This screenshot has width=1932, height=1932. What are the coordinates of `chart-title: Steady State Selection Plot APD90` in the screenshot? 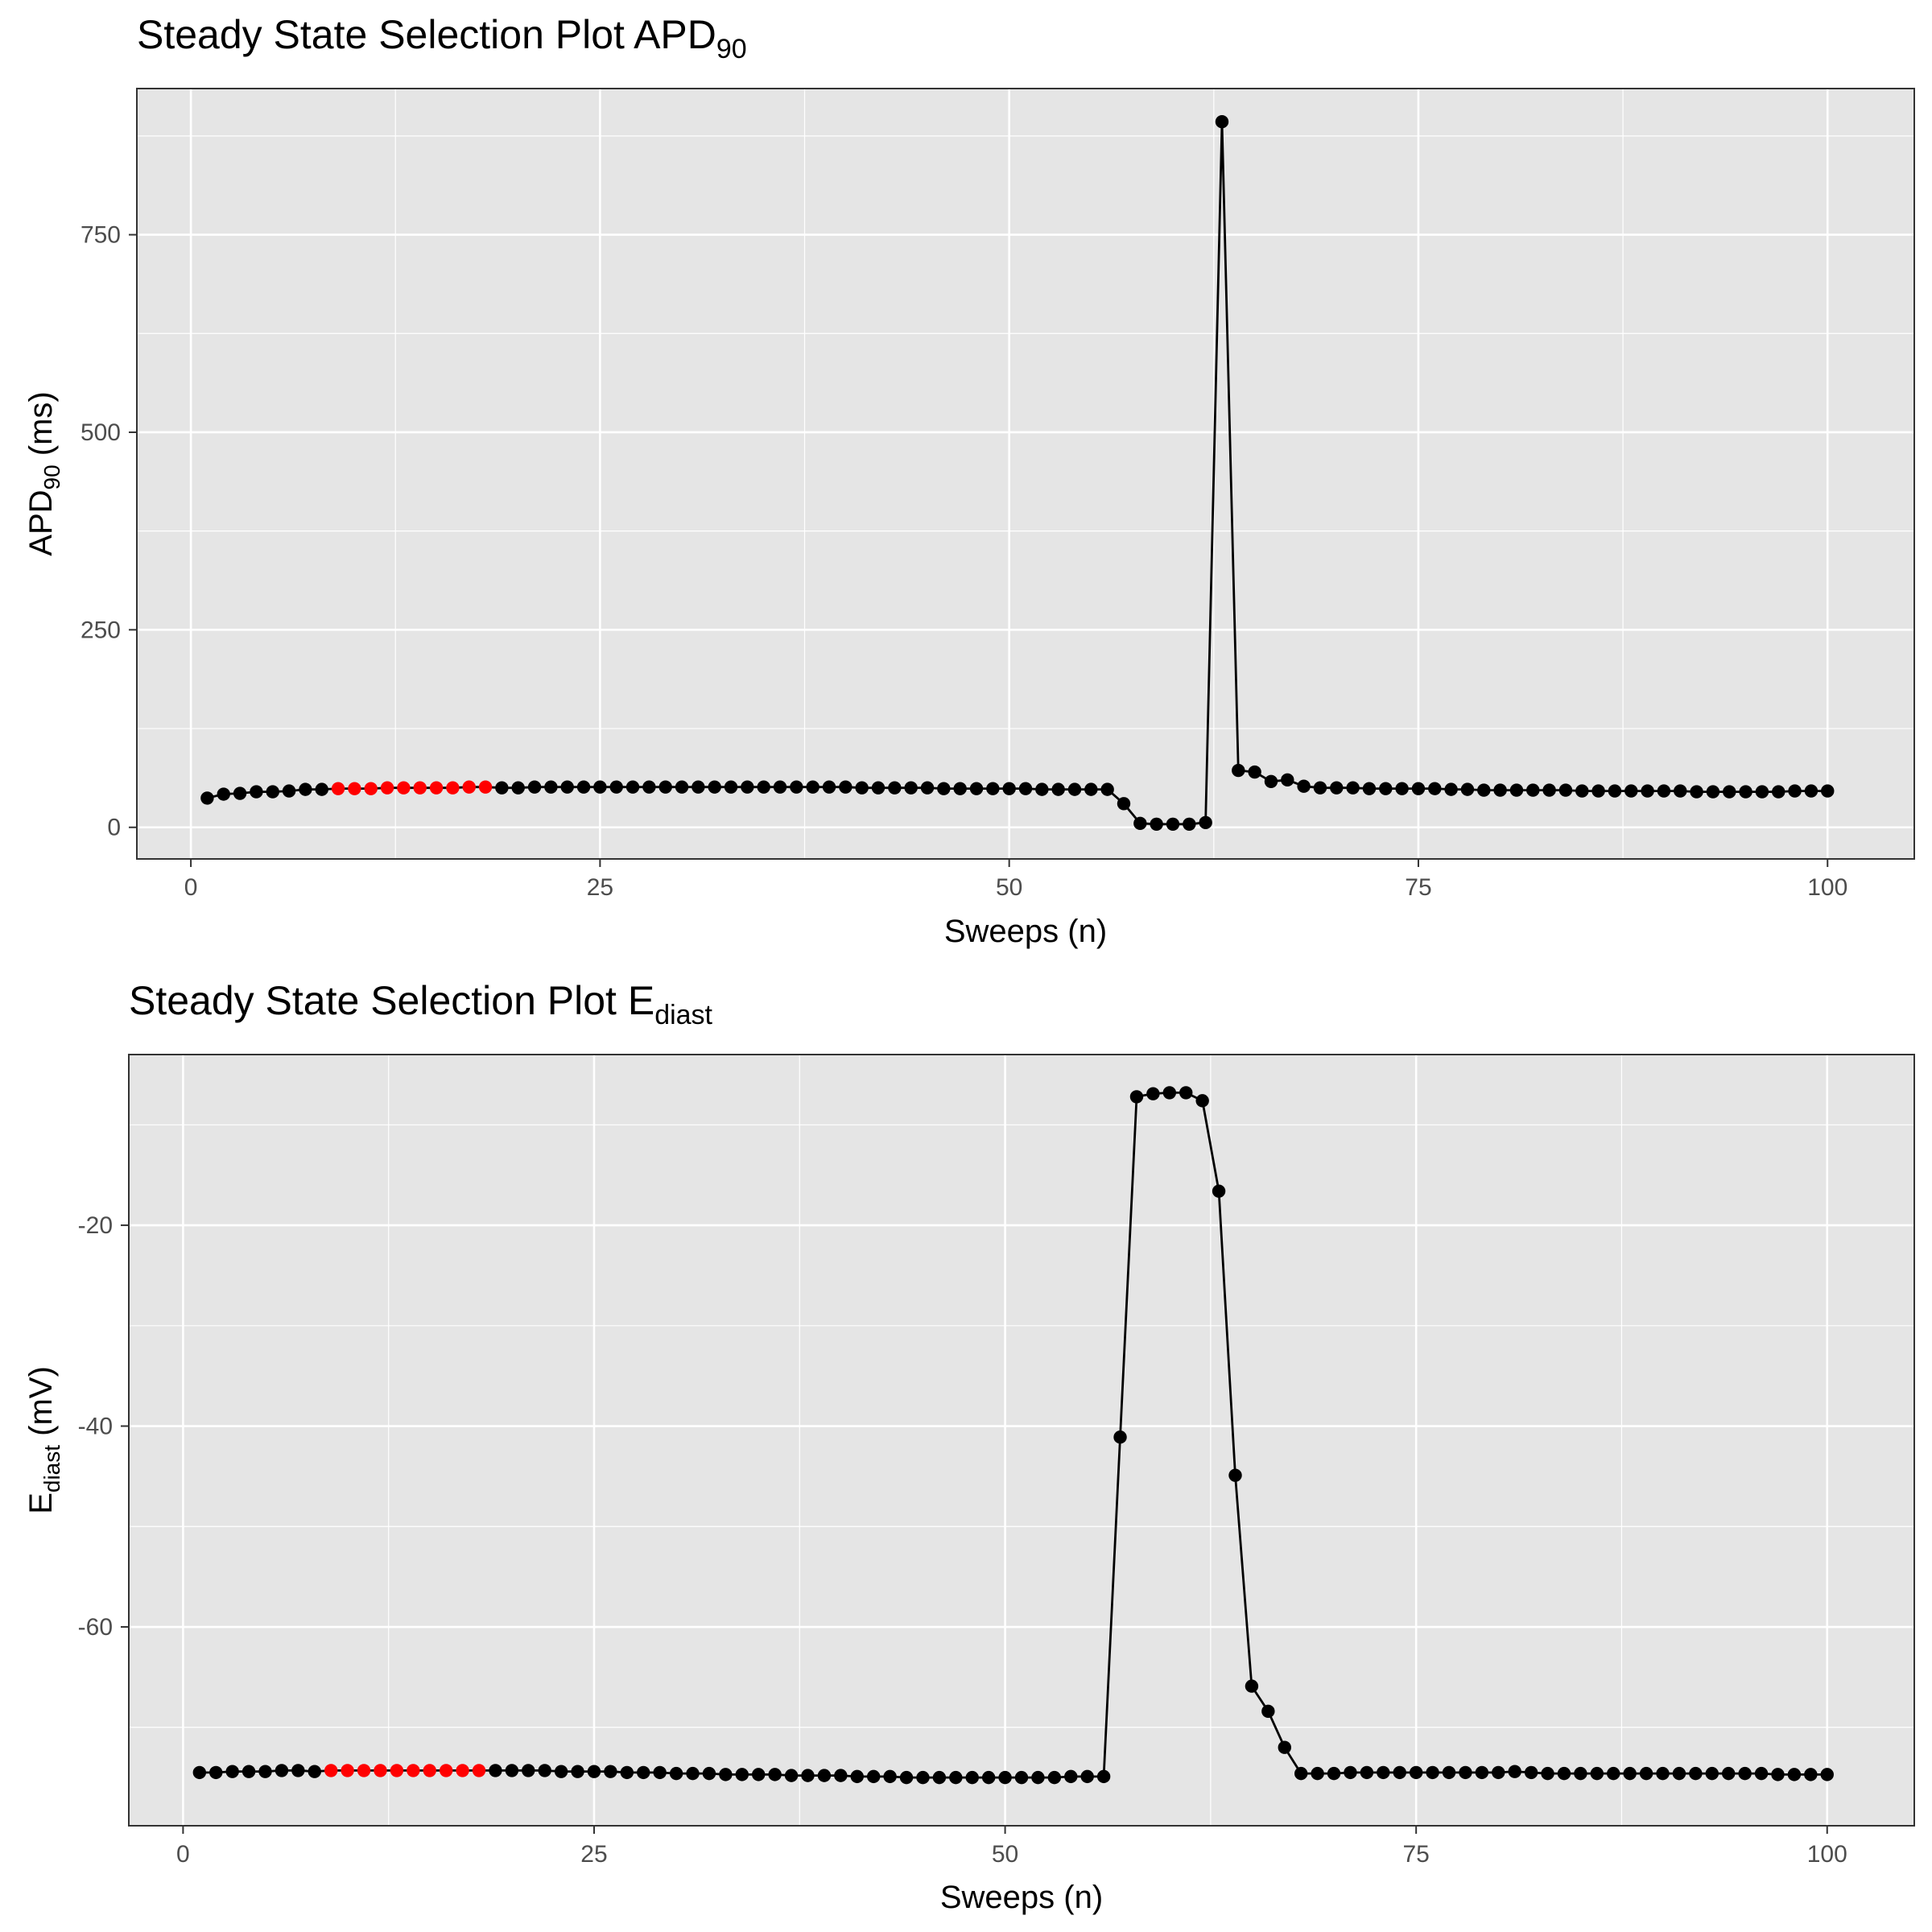 It's located at (442, 38).